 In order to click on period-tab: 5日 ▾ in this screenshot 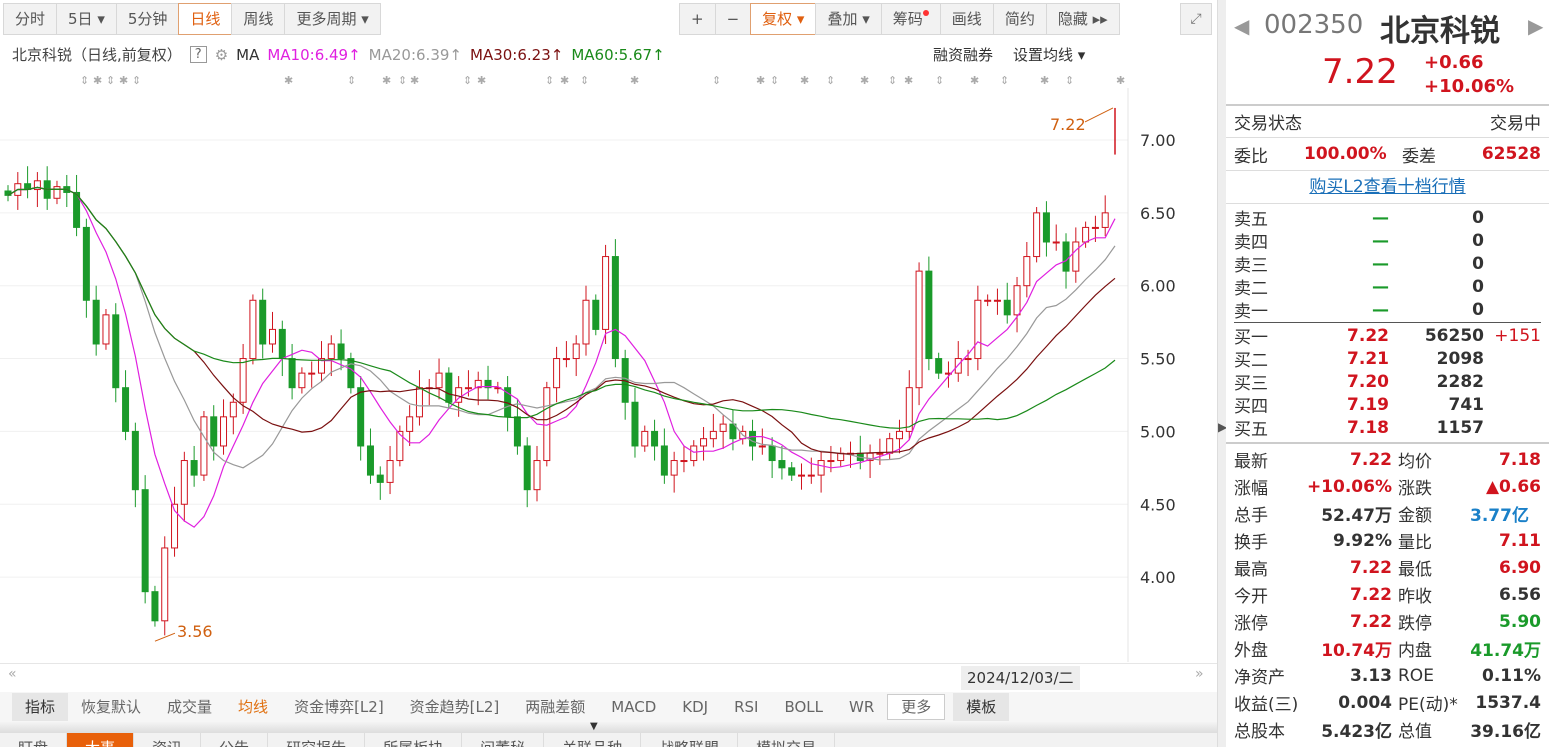, I will do `click(86, 19)`.